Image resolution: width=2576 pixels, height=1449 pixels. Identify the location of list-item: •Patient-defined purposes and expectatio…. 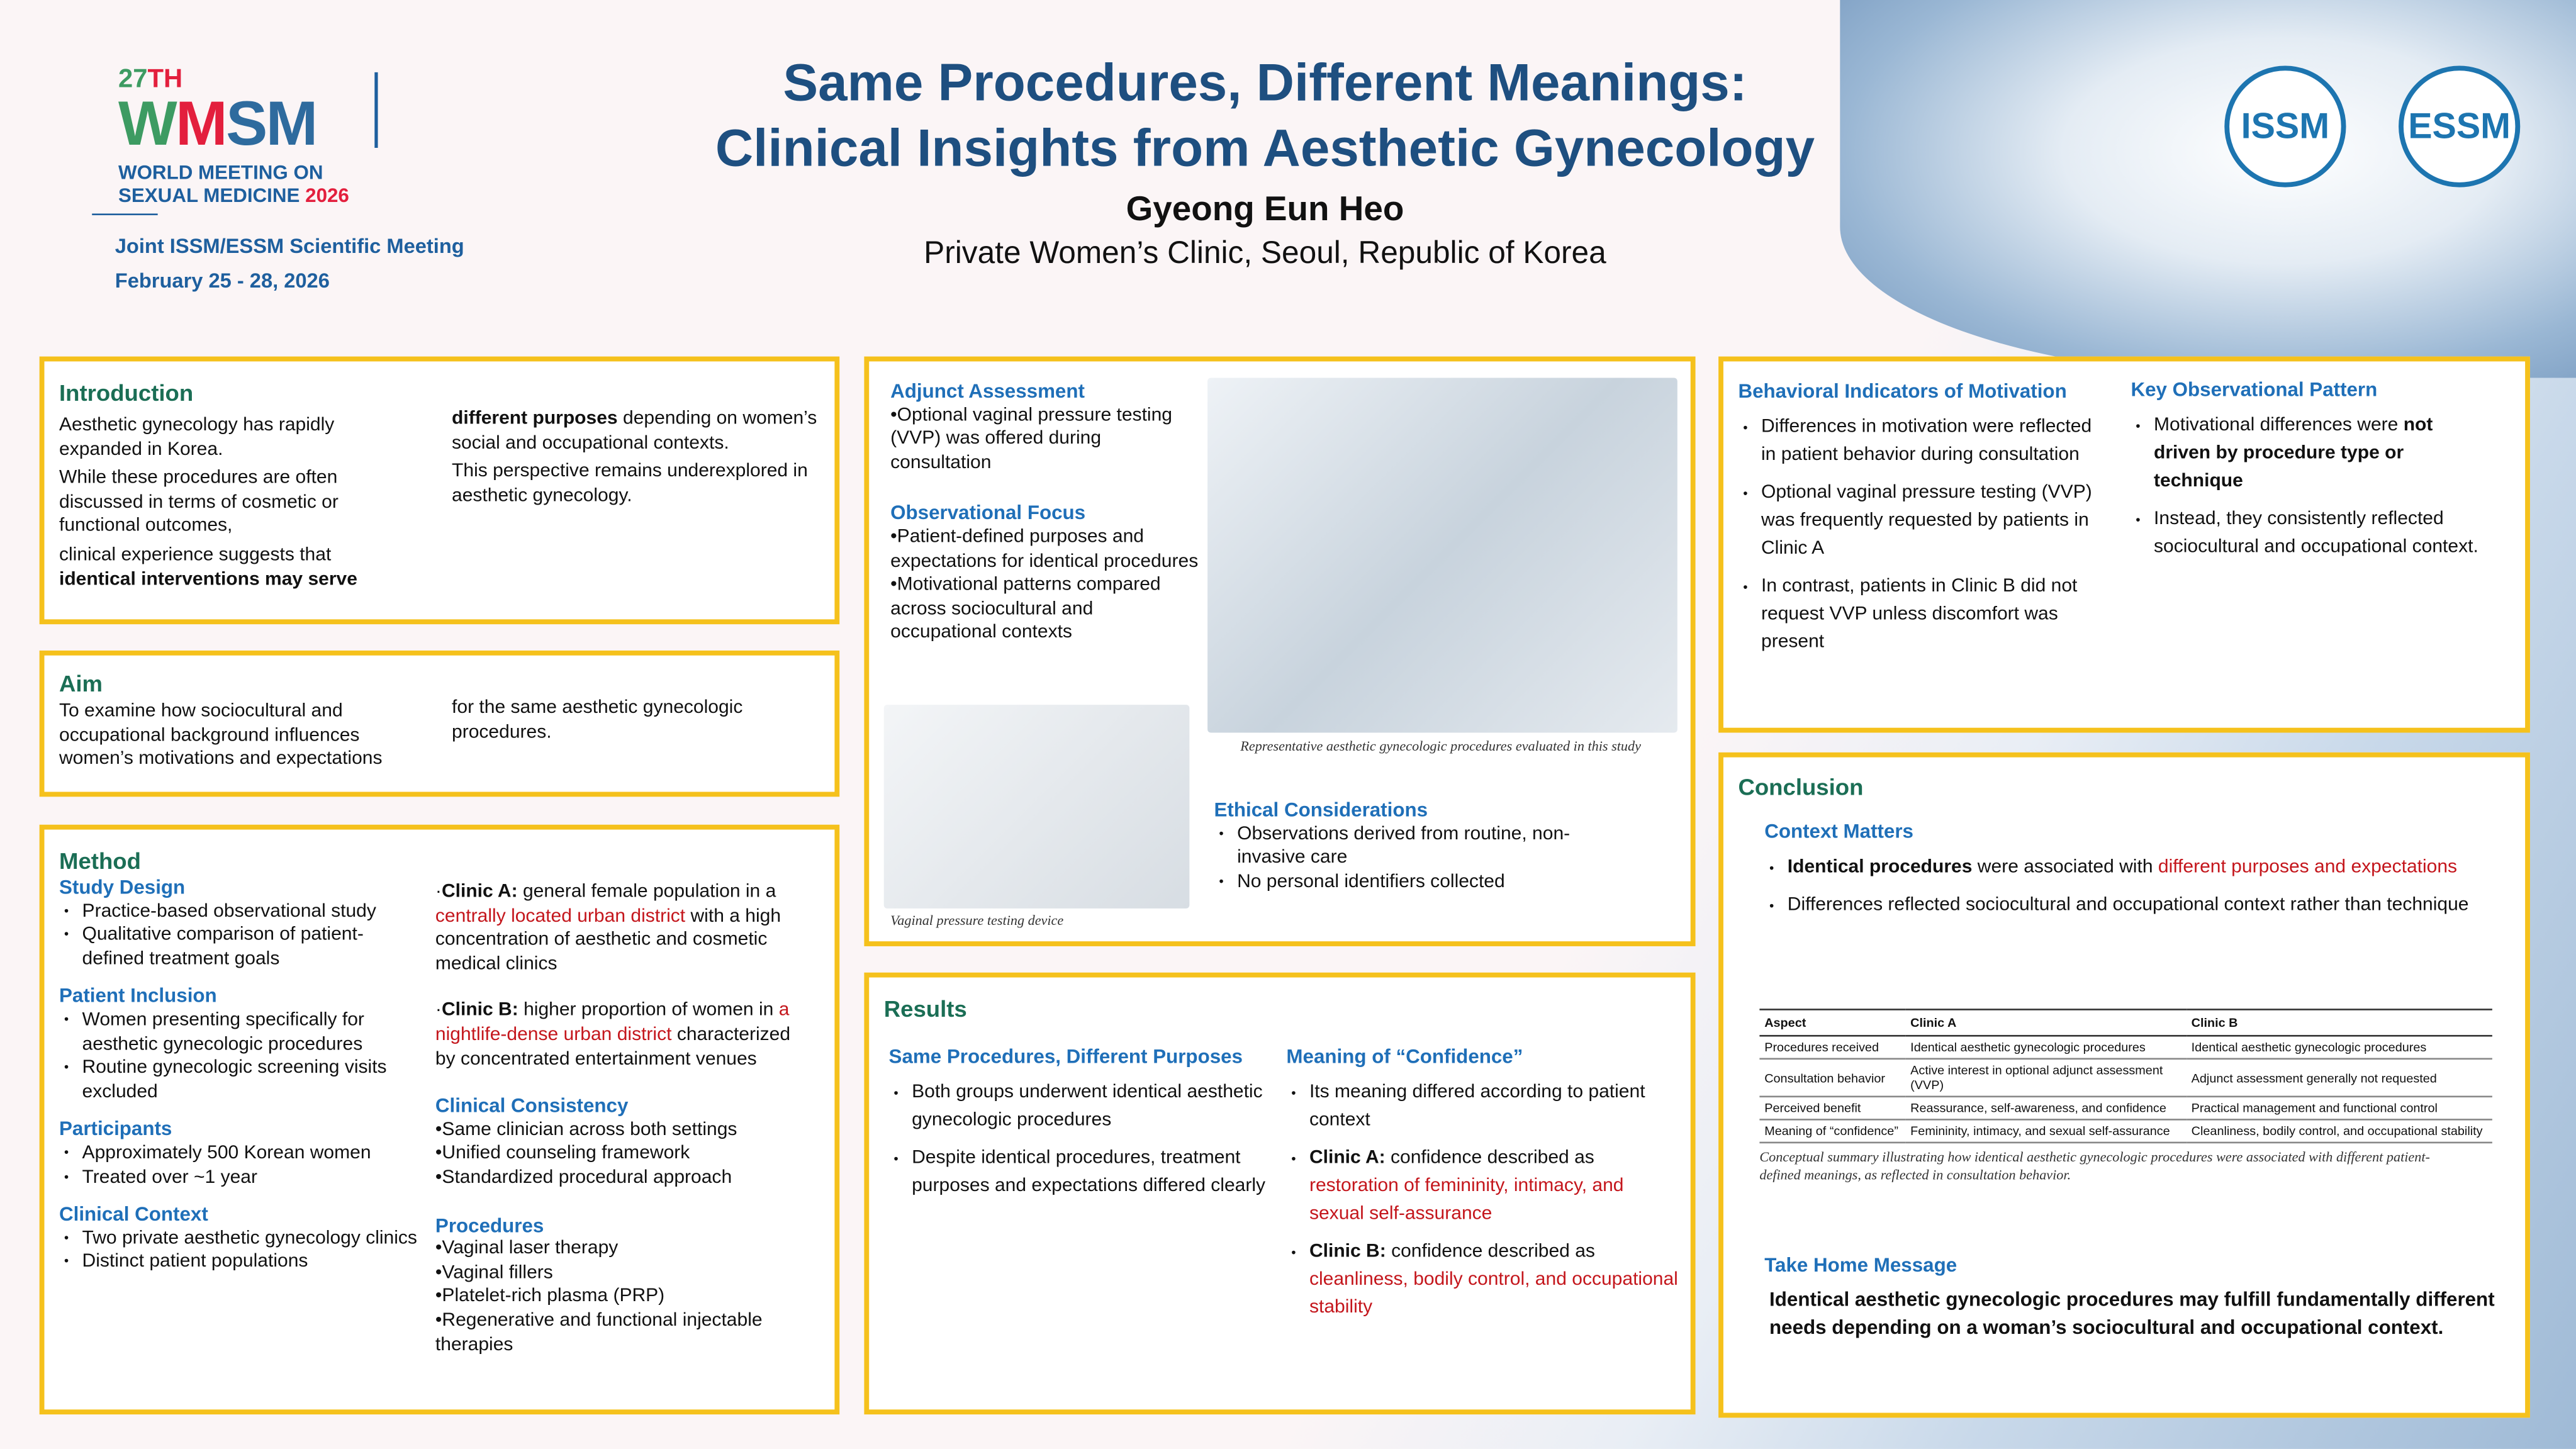
(1044, 549).